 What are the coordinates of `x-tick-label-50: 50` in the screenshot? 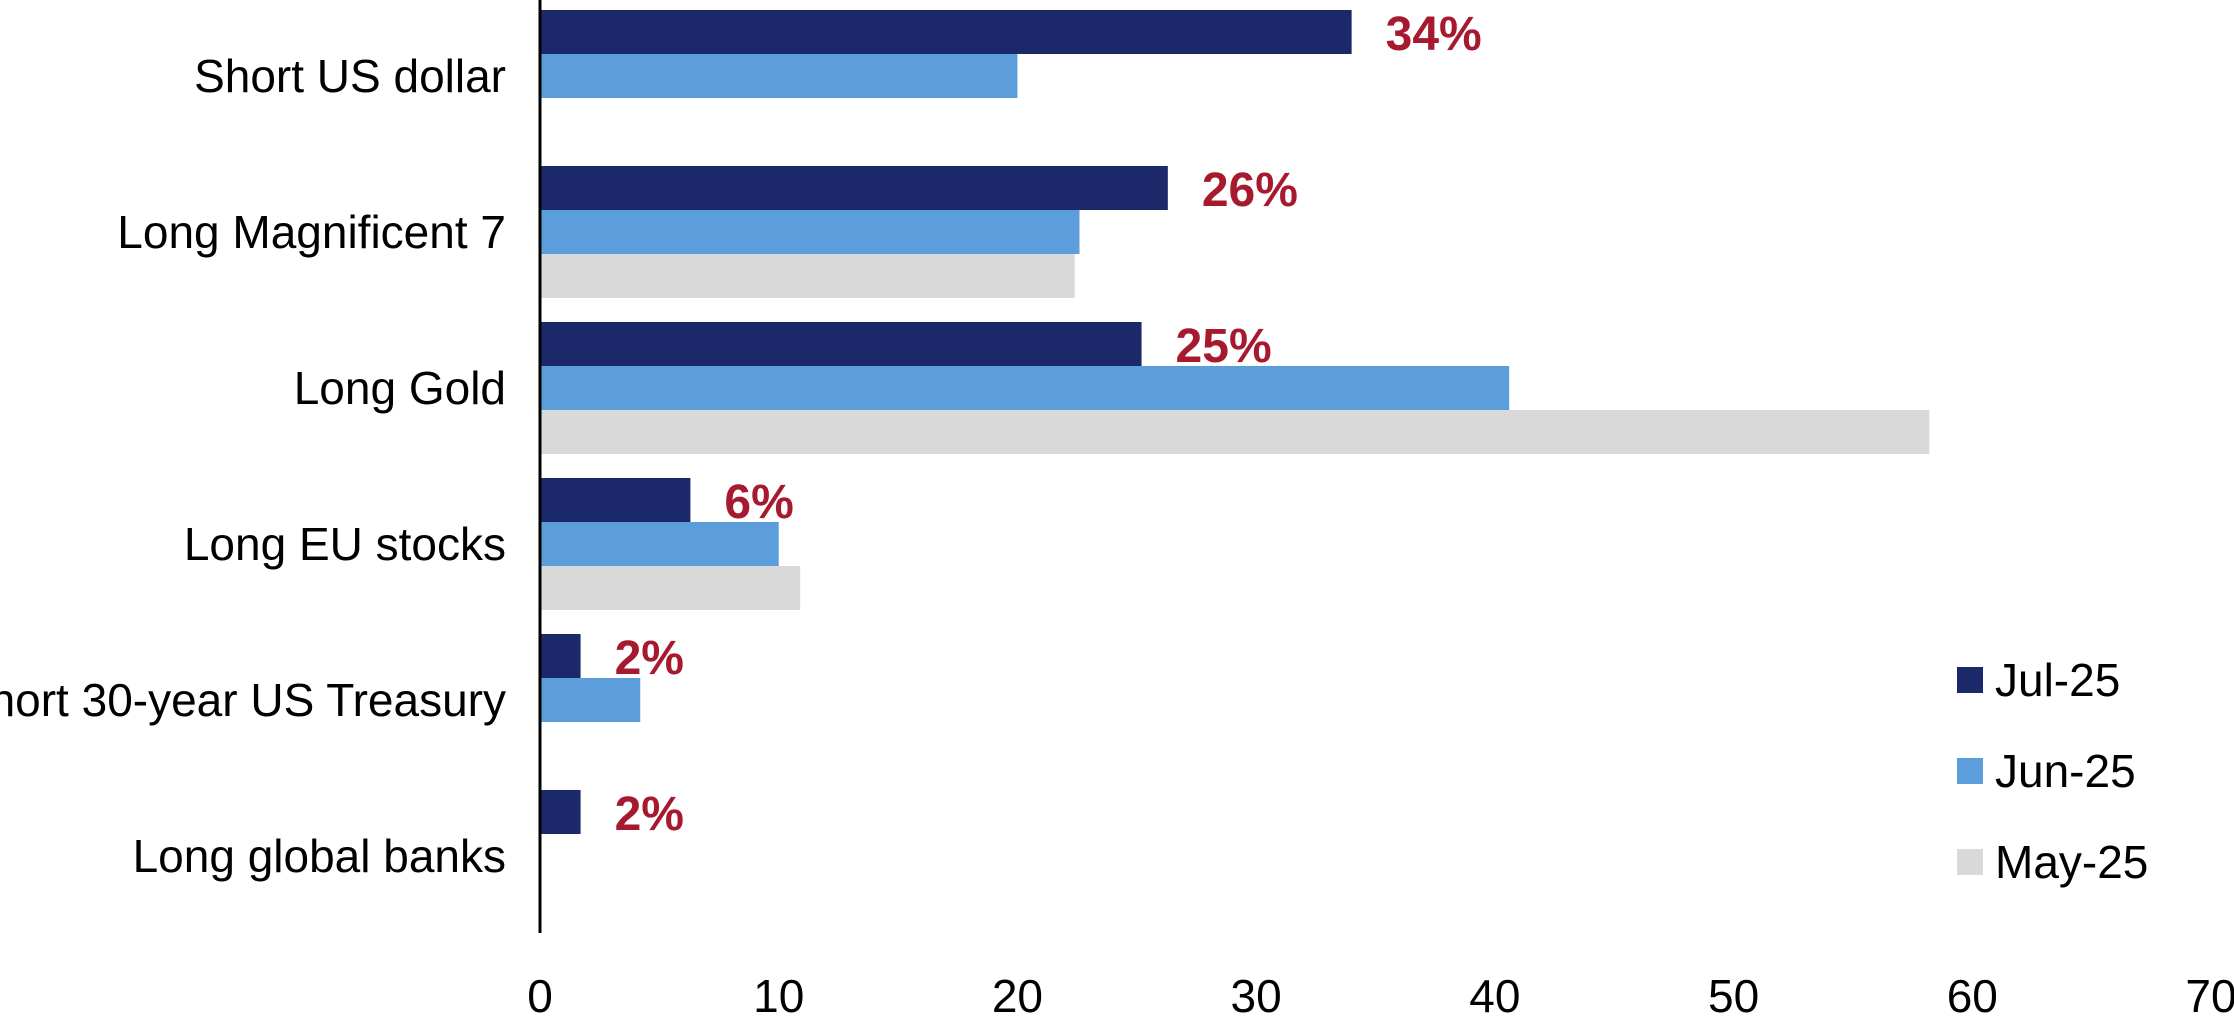 It's located at (1733, 996).